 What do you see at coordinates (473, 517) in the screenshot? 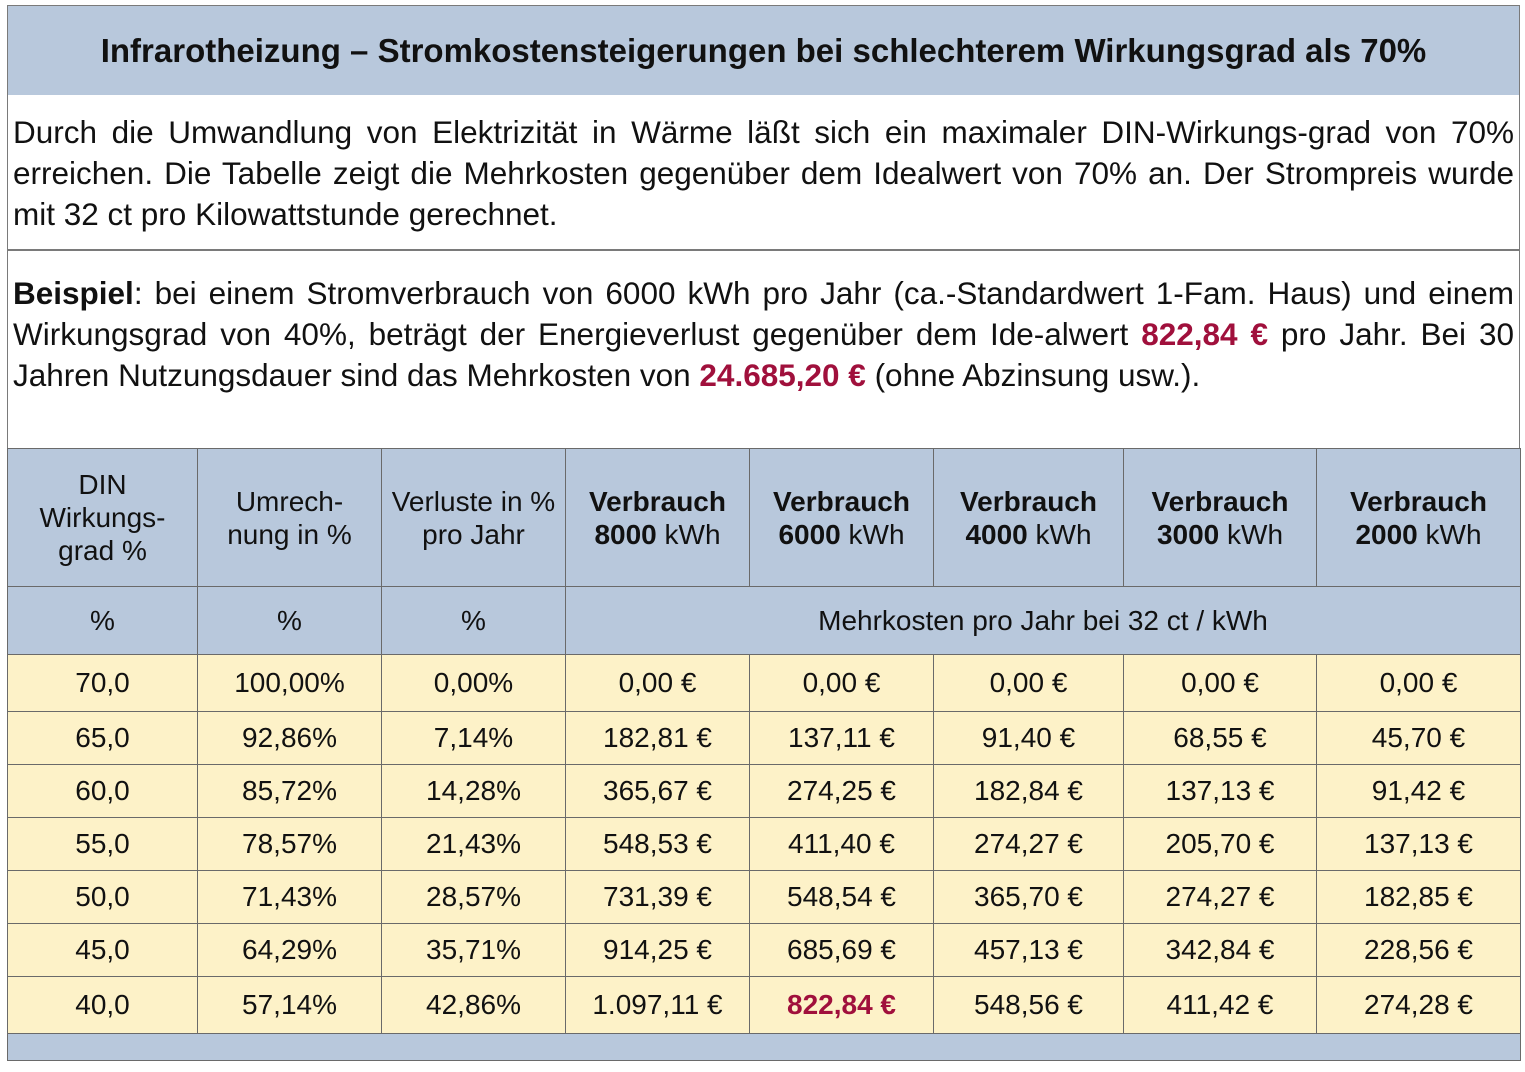
I see `header-verluste: Verluste in % pro Jahr` at bounding box center [473, 517].